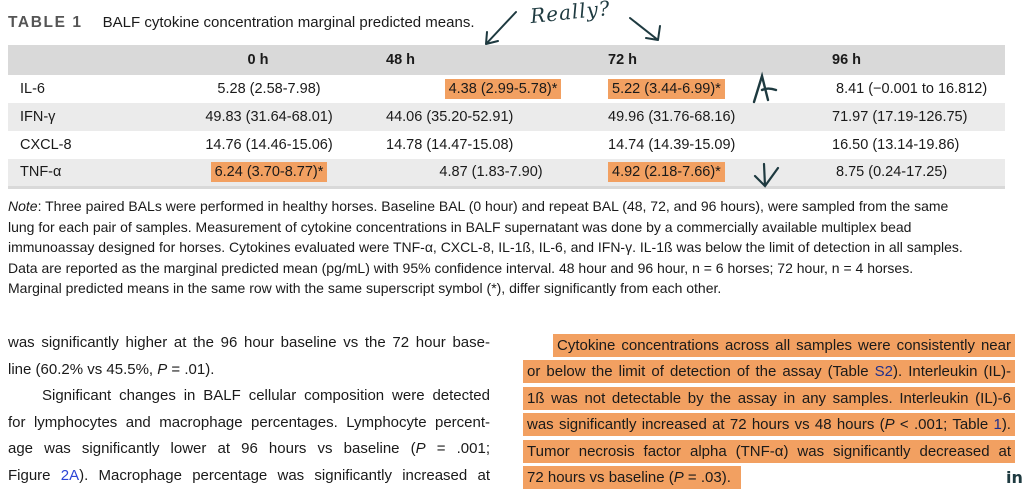 The width and height of the screenshot is (1024, 490). Describe the element at coordinates (883, 371) in the screenshot. I see `table-s2-link: S2` at that location.